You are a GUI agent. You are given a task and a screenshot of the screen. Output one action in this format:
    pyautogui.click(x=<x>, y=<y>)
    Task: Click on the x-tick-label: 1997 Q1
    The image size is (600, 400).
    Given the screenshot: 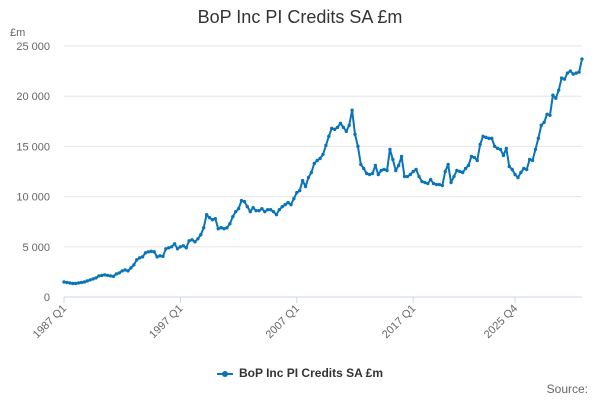 What is the action you would take?
    pyautogui.click(x=166, y=322)
    